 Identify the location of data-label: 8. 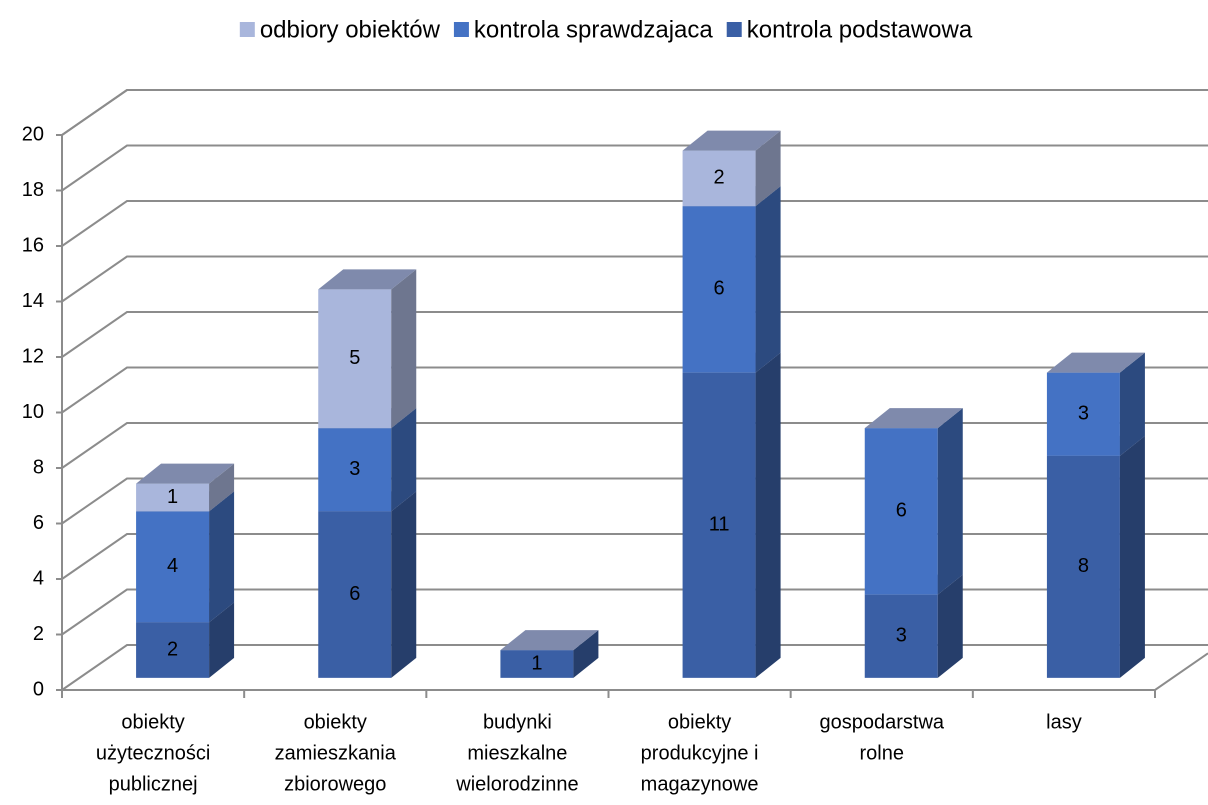
(1083, 566).